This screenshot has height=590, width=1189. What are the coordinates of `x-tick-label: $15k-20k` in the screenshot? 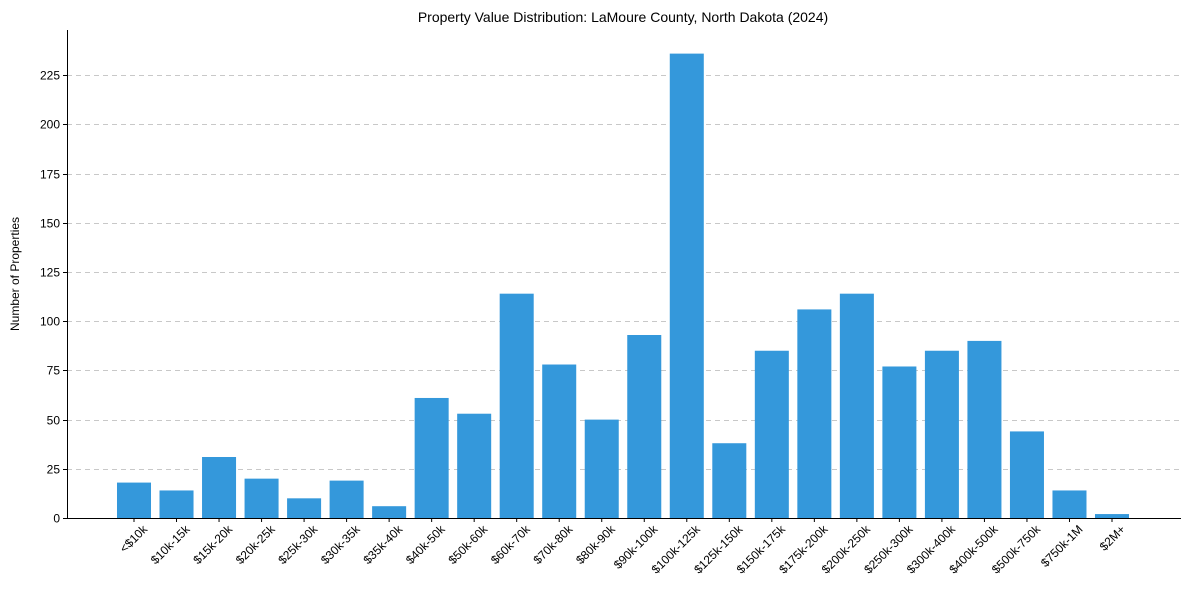 It's located at (213, 545).